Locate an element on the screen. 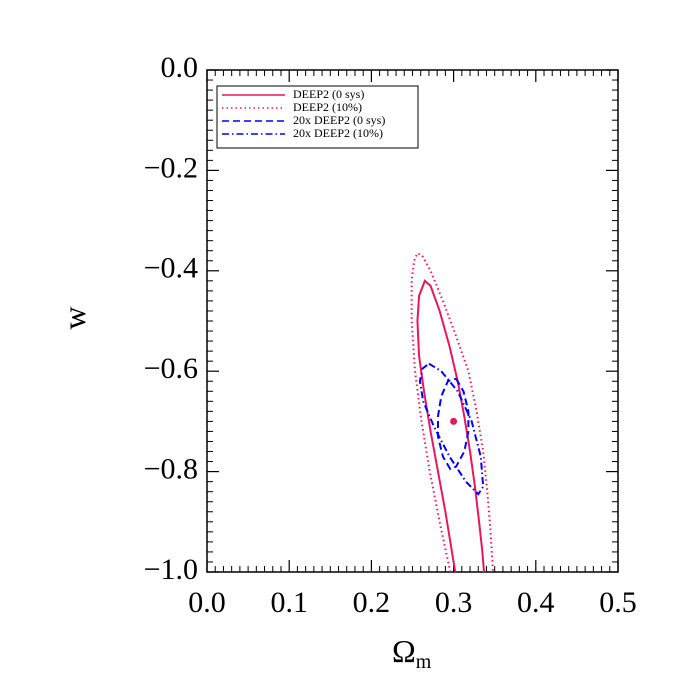 The height and width of the screenshot is (692, 692). x-axis-label: Ωm is located at coordinates (412, 653).